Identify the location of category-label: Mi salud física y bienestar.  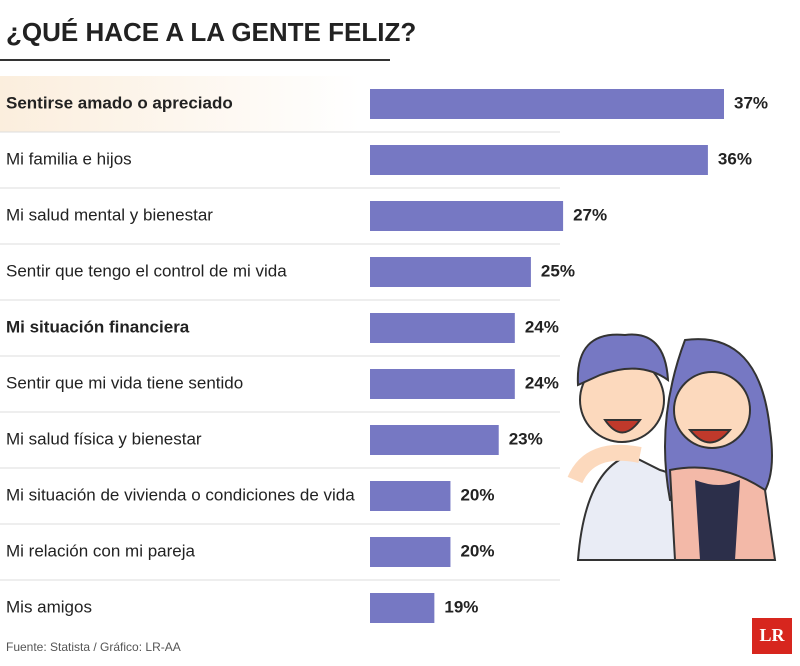
(104, 438).